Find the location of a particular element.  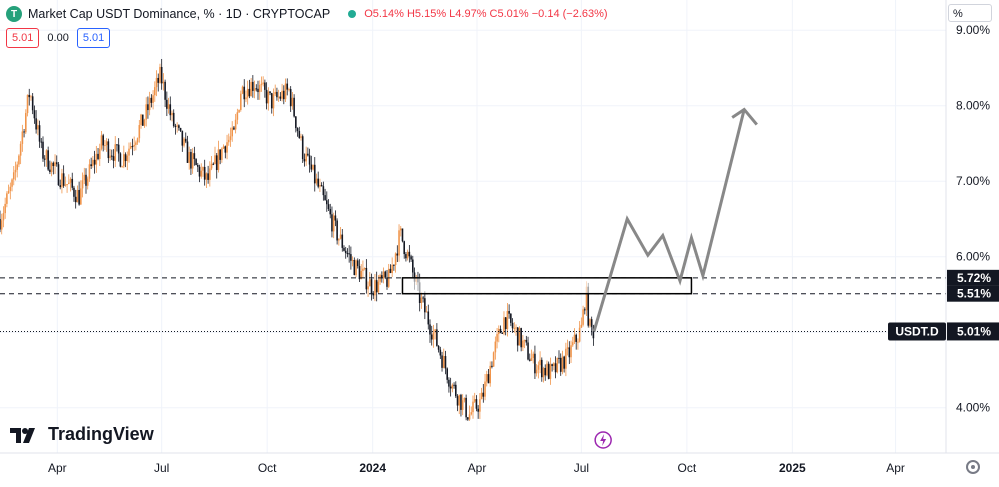

projection-path is located at coordinates (669, 220).